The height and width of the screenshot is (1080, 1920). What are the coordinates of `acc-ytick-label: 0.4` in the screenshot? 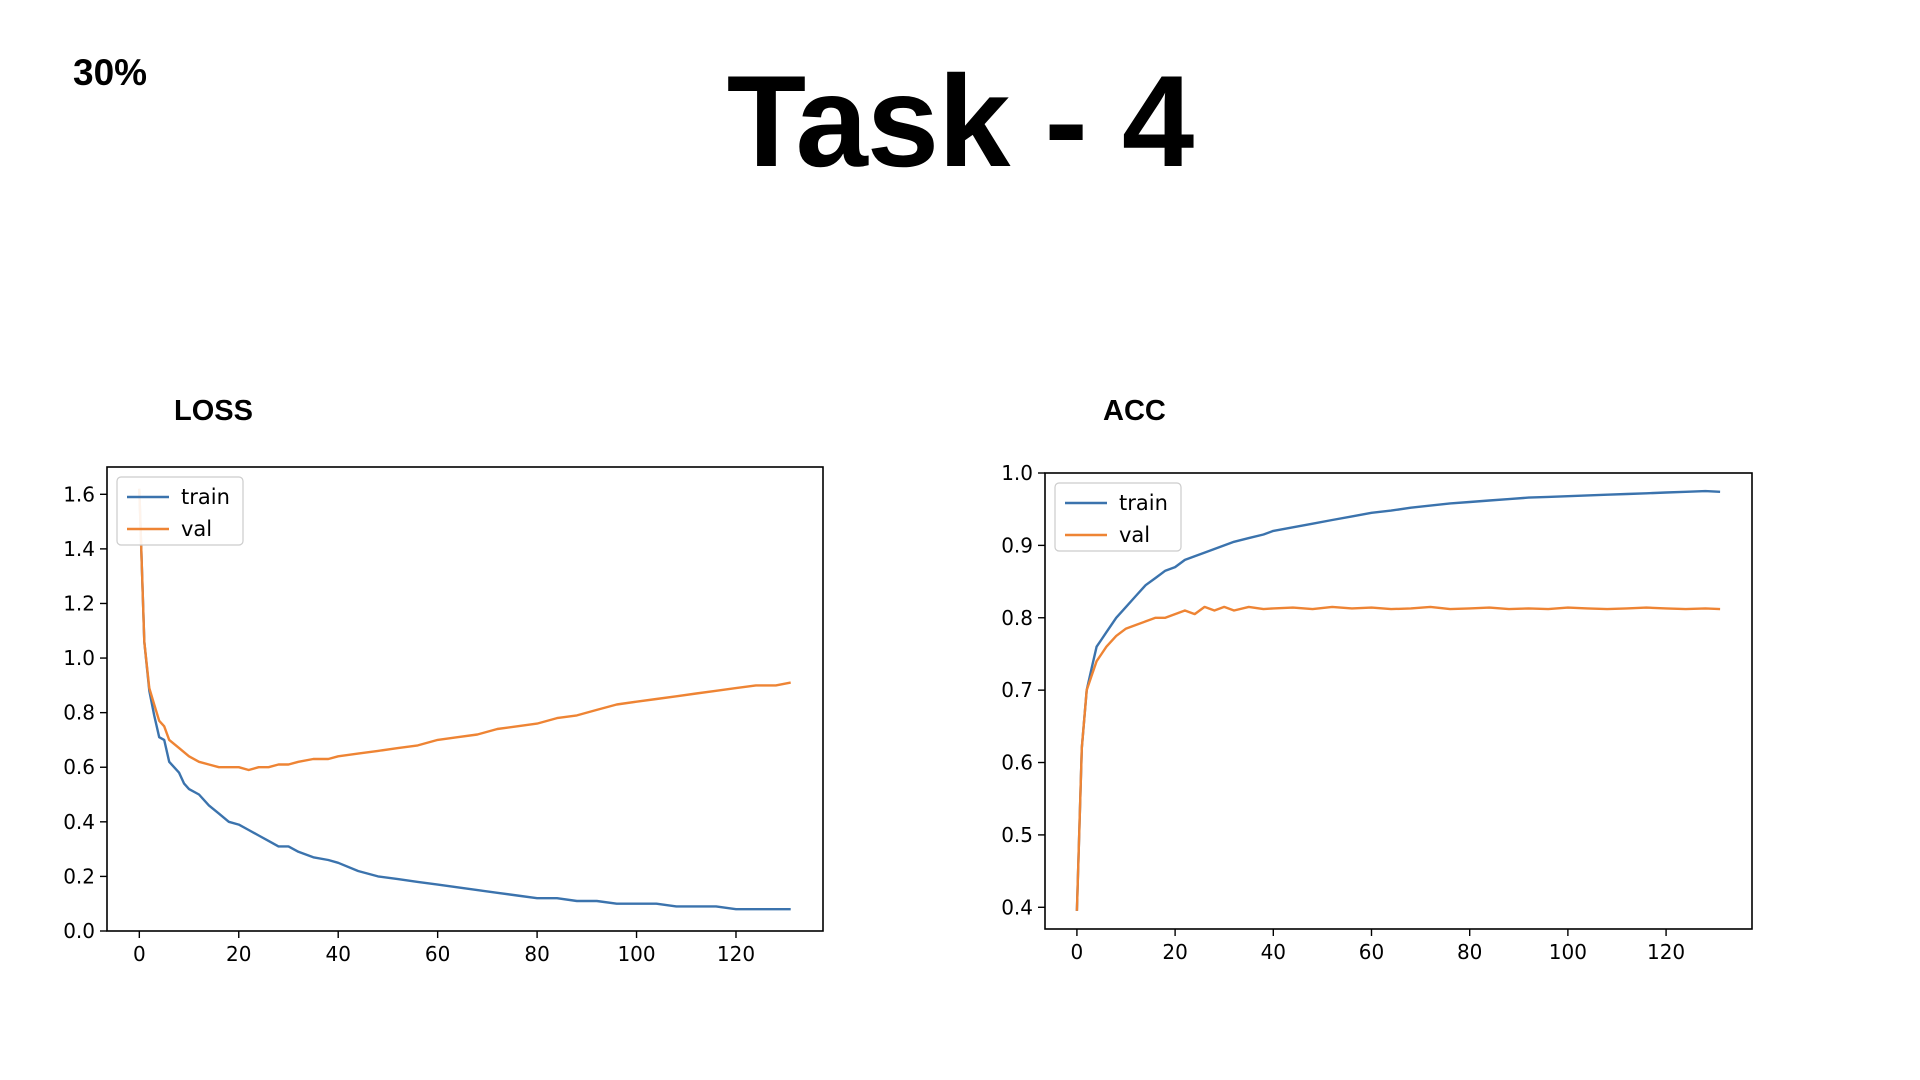 It's located at (1017, 907).